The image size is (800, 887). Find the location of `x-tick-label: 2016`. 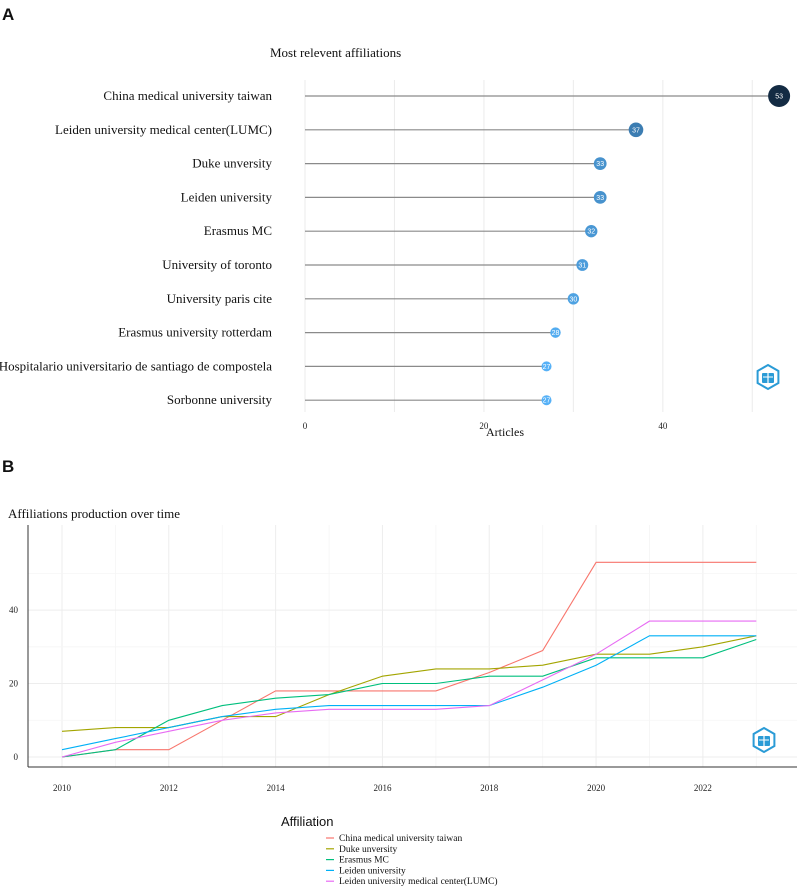

x-tick-label: 2016 is located at coordinates (382, 788).